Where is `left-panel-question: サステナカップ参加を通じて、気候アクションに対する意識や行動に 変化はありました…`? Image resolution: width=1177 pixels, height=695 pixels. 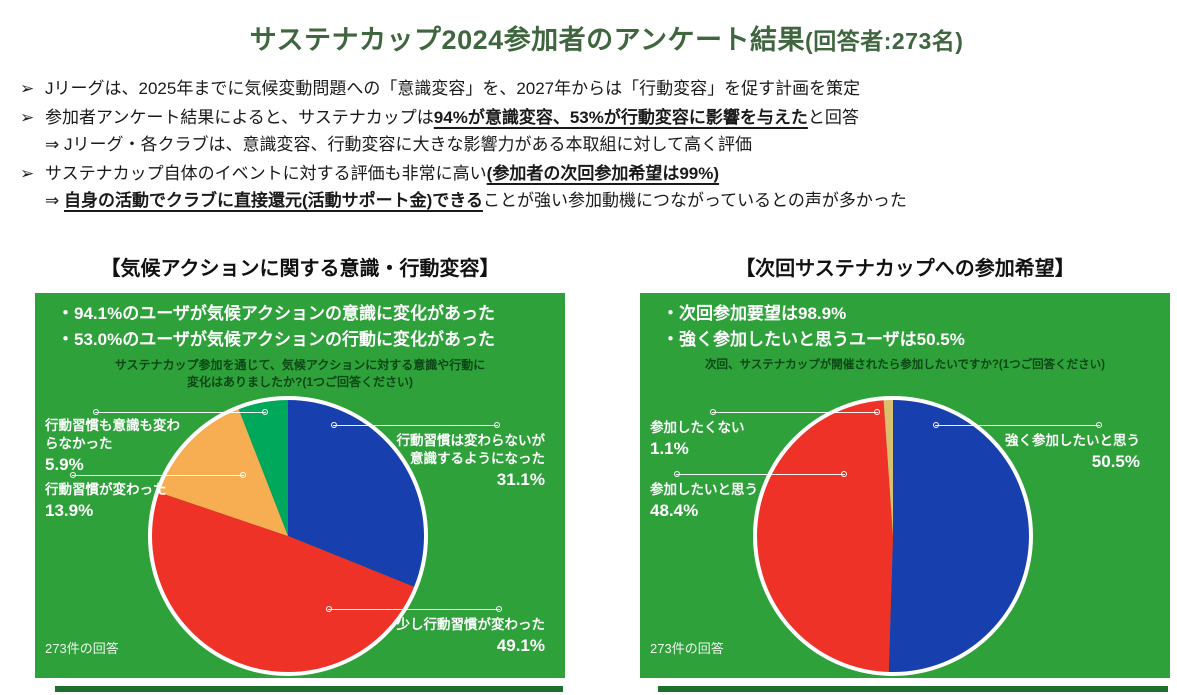 left-panel-question: サステナカップ参加を通じて、気候アクションに対する意識や行動に 変化はありました… is located at coordinates (300, 374).